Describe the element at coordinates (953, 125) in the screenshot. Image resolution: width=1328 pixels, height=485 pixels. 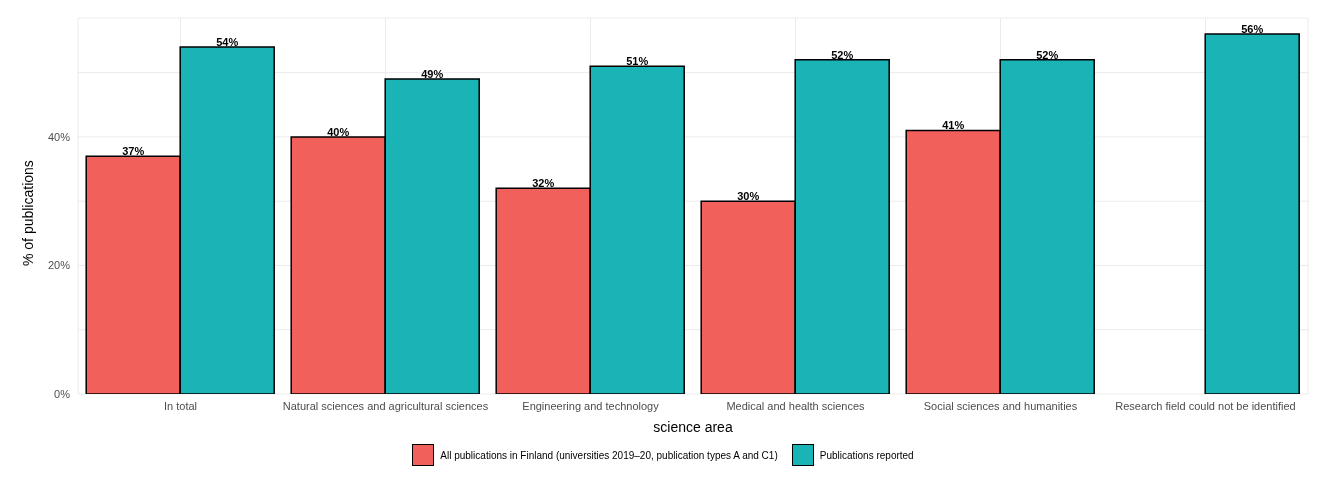
I see `data-label: 41%` at that location.